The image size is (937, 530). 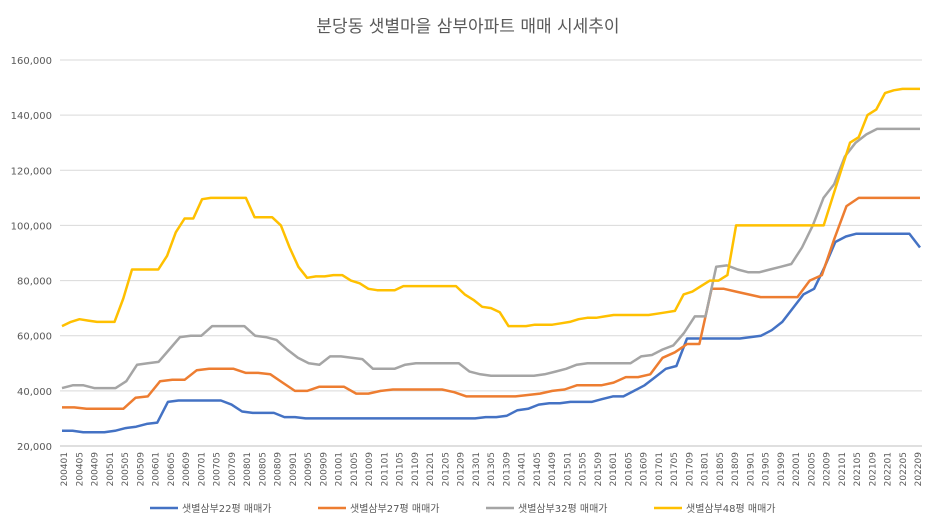 I want to click on x-tick-label: 202201, so click(x=889, y=469).